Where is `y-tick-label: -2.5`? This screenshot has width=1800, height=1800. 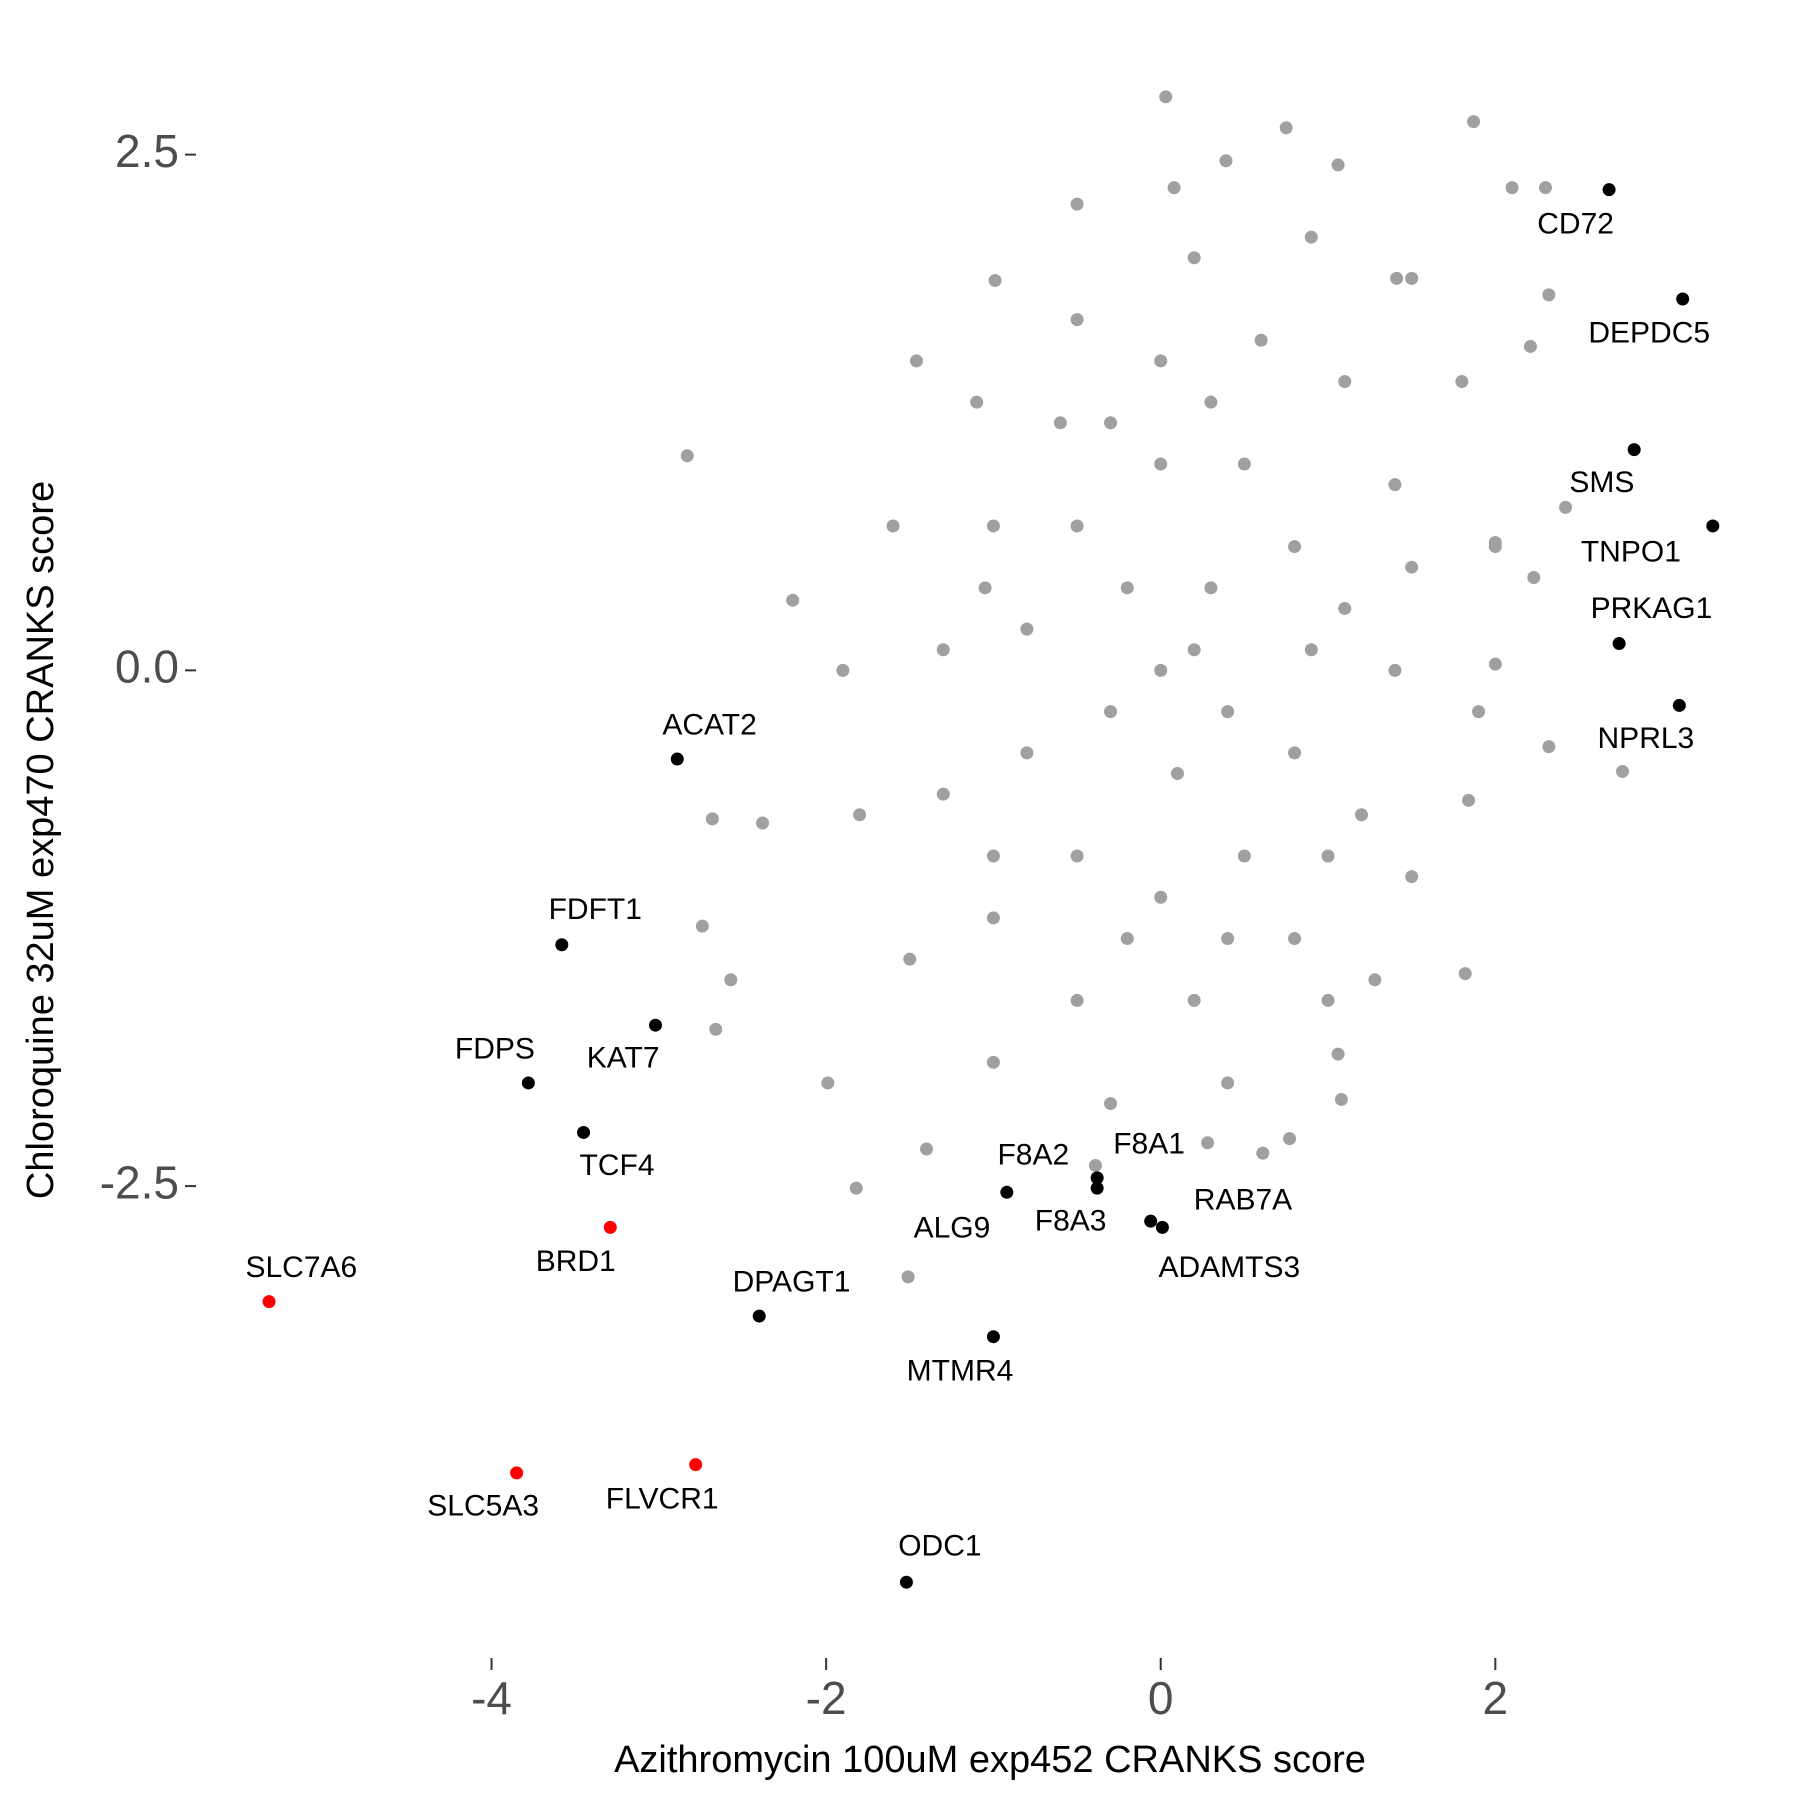
y-tick-label: -2.5 is located at coordinates (139, 1182).